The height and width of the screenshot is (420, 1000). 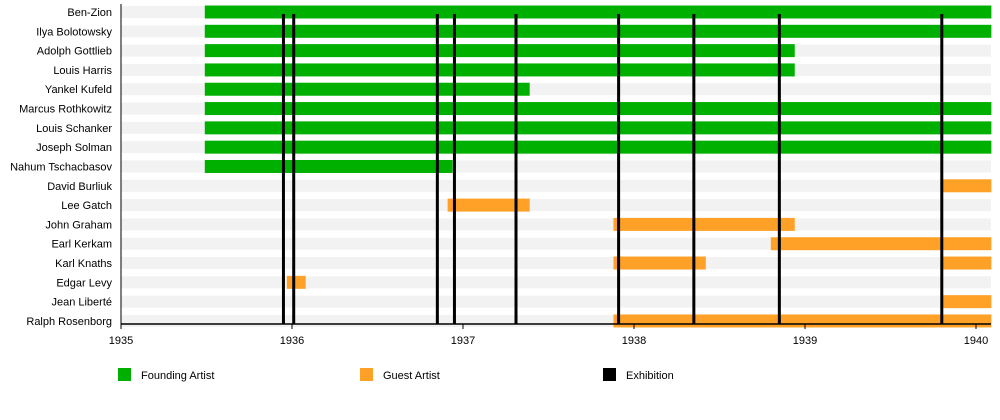 What do you see at coordinates (82, 71) in the screenshot?
I see `row-label: Louis Harris` at bounding box center [82, 71].